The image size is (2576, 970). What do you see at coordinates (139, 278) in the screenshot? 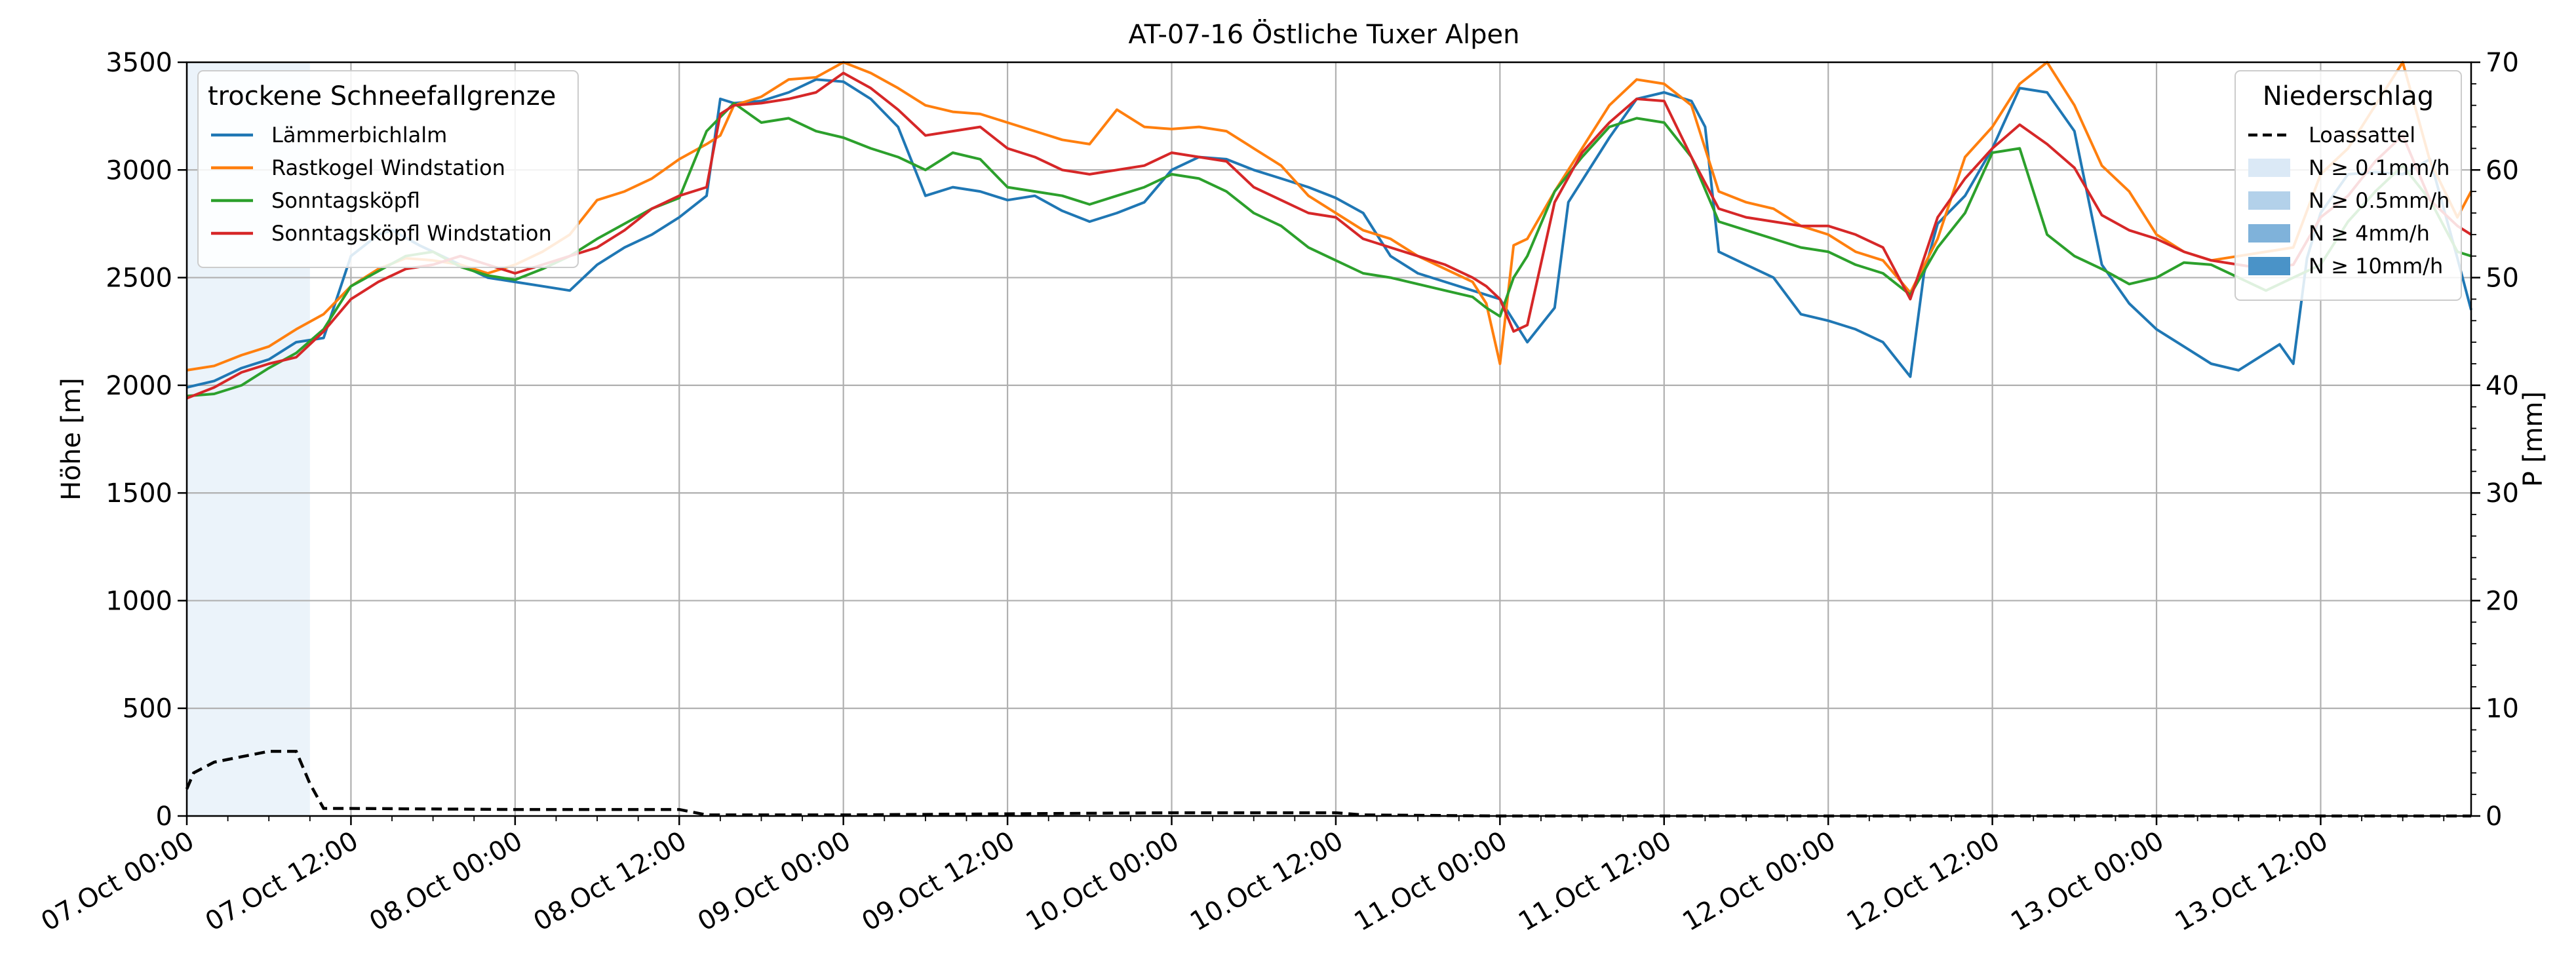
I see `y-tick-label-5: 2500` at bounding box center [139, 278].